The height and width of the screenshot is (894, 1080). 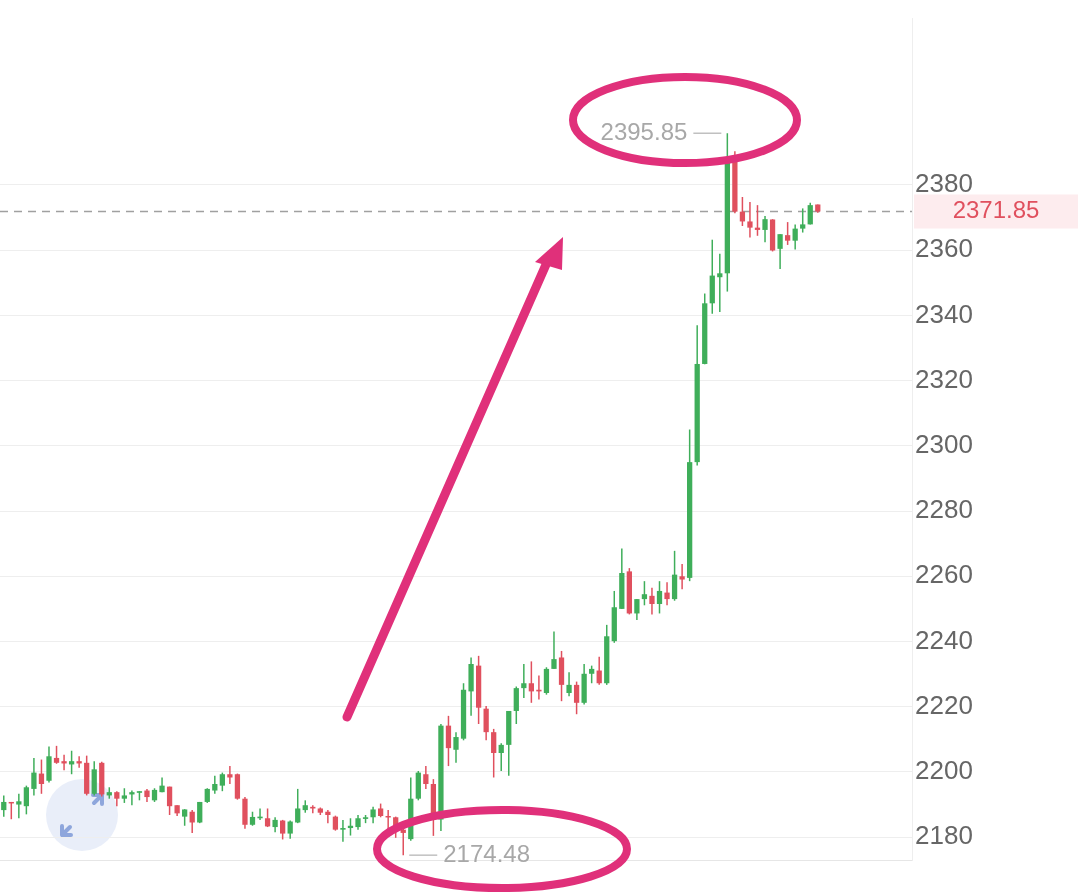 I want to click on y-tick-label: 2260, so click(x=944, y=574).